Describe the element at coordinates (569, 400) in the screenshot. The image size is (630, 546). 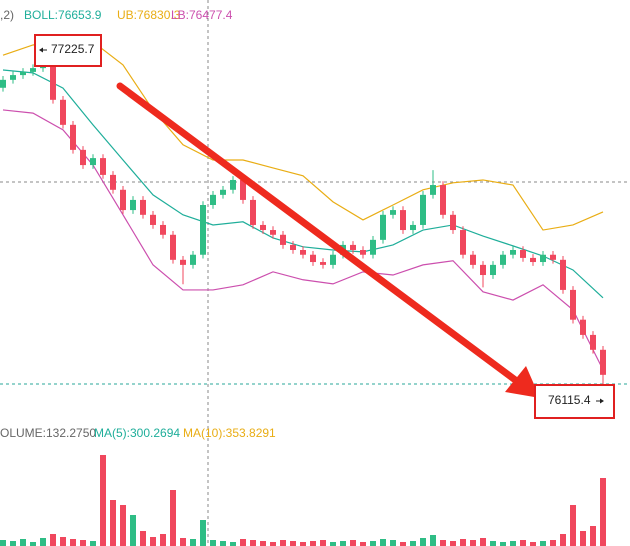
I see `low-label: 76115.4` at that location.